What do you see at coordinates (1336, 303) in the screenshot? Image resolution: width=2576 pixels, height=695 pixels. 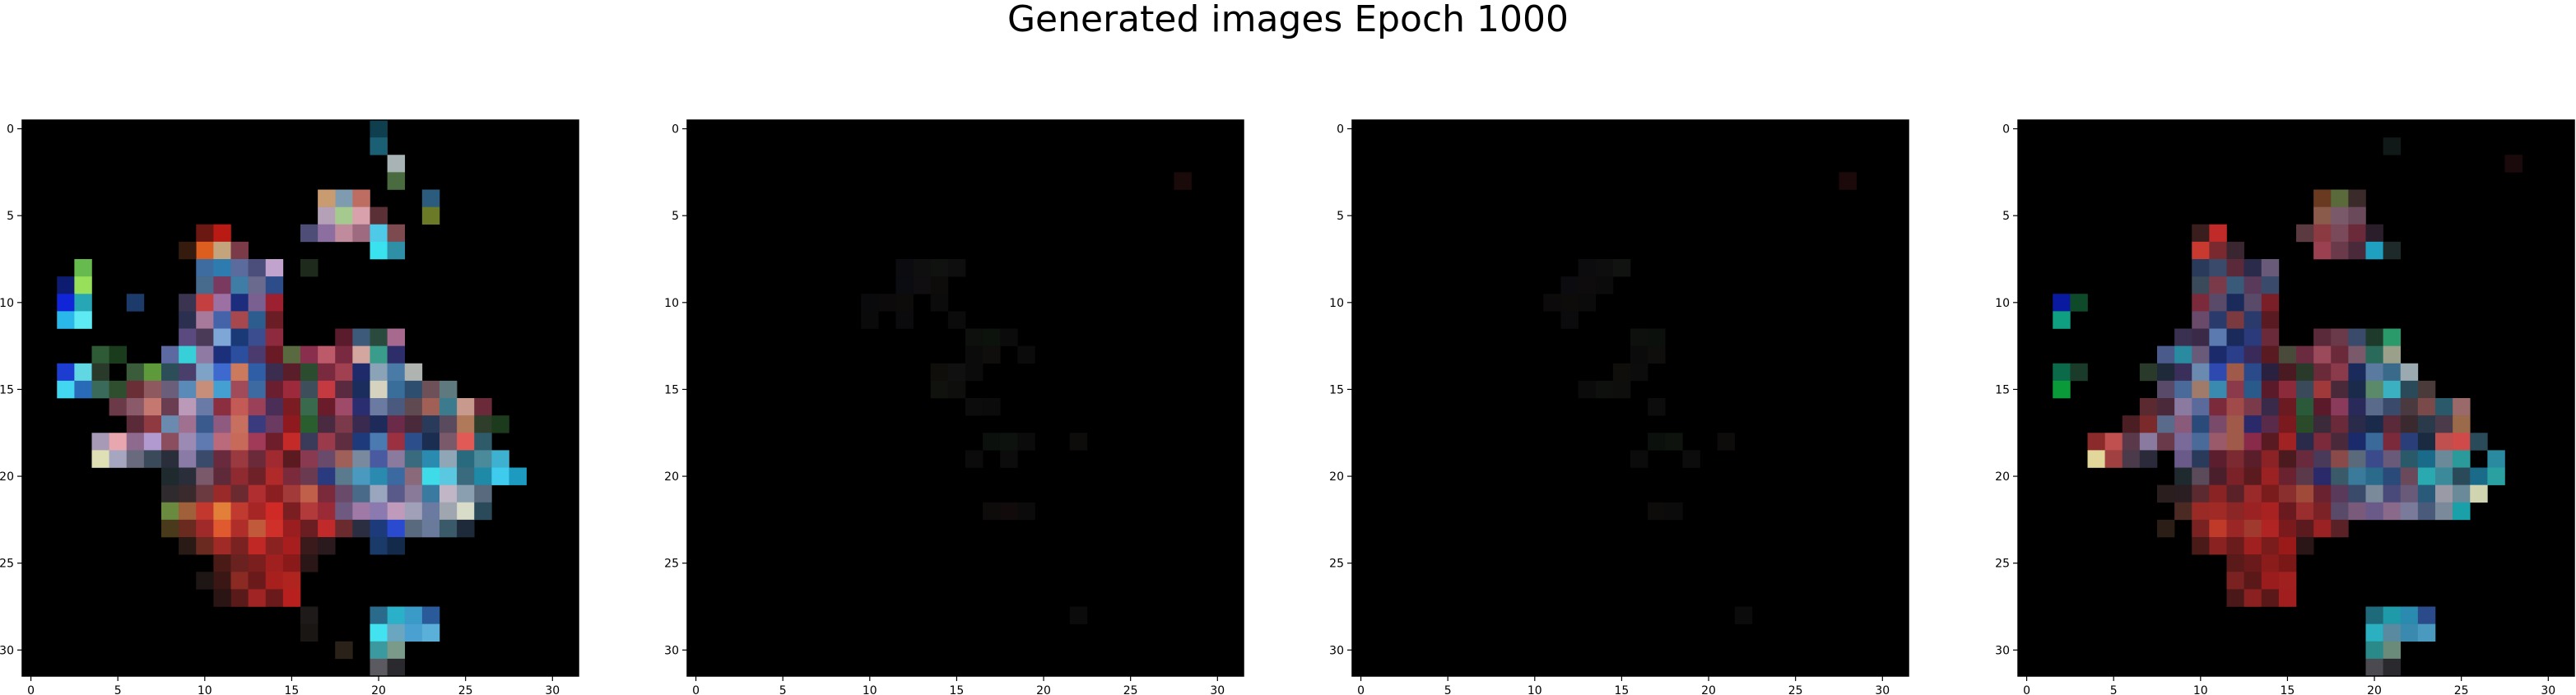 I see `y-tick-label: 10` at bounding box center [1336, 303].